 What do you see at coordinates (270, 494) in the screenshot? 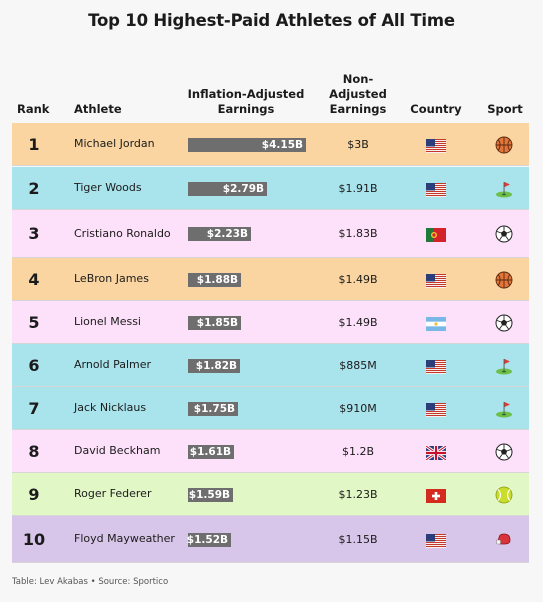
I see `table-row: 9 Roger Federer $1.59B $1.23B` at bounding box center [270, 494].